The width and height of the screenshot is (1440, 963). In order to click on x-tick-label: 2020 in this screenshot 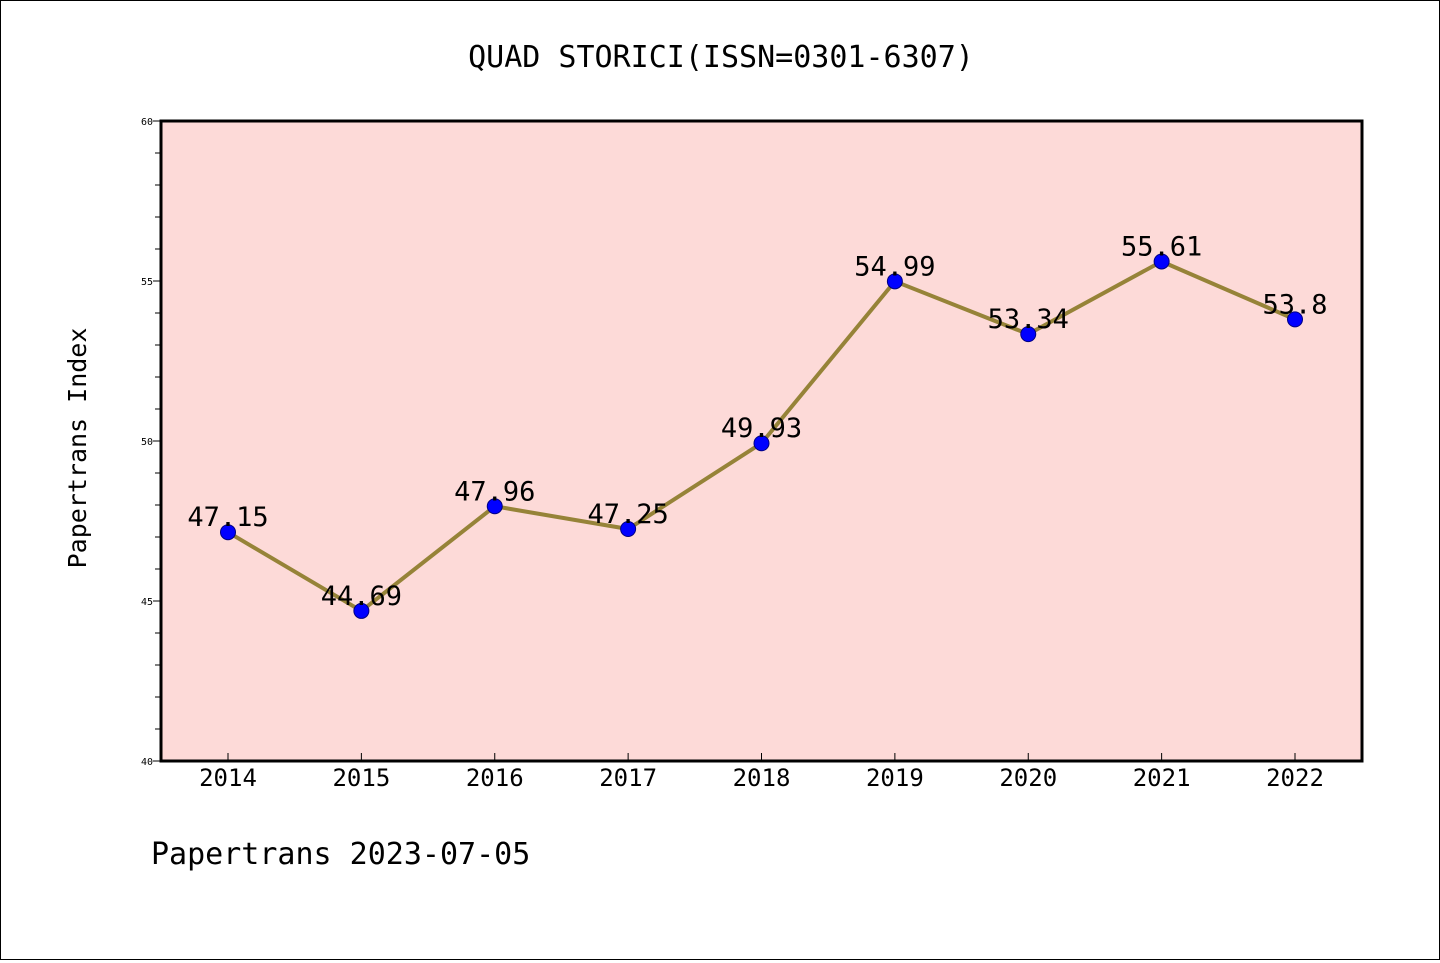, I will do `click(1028, 778)`.